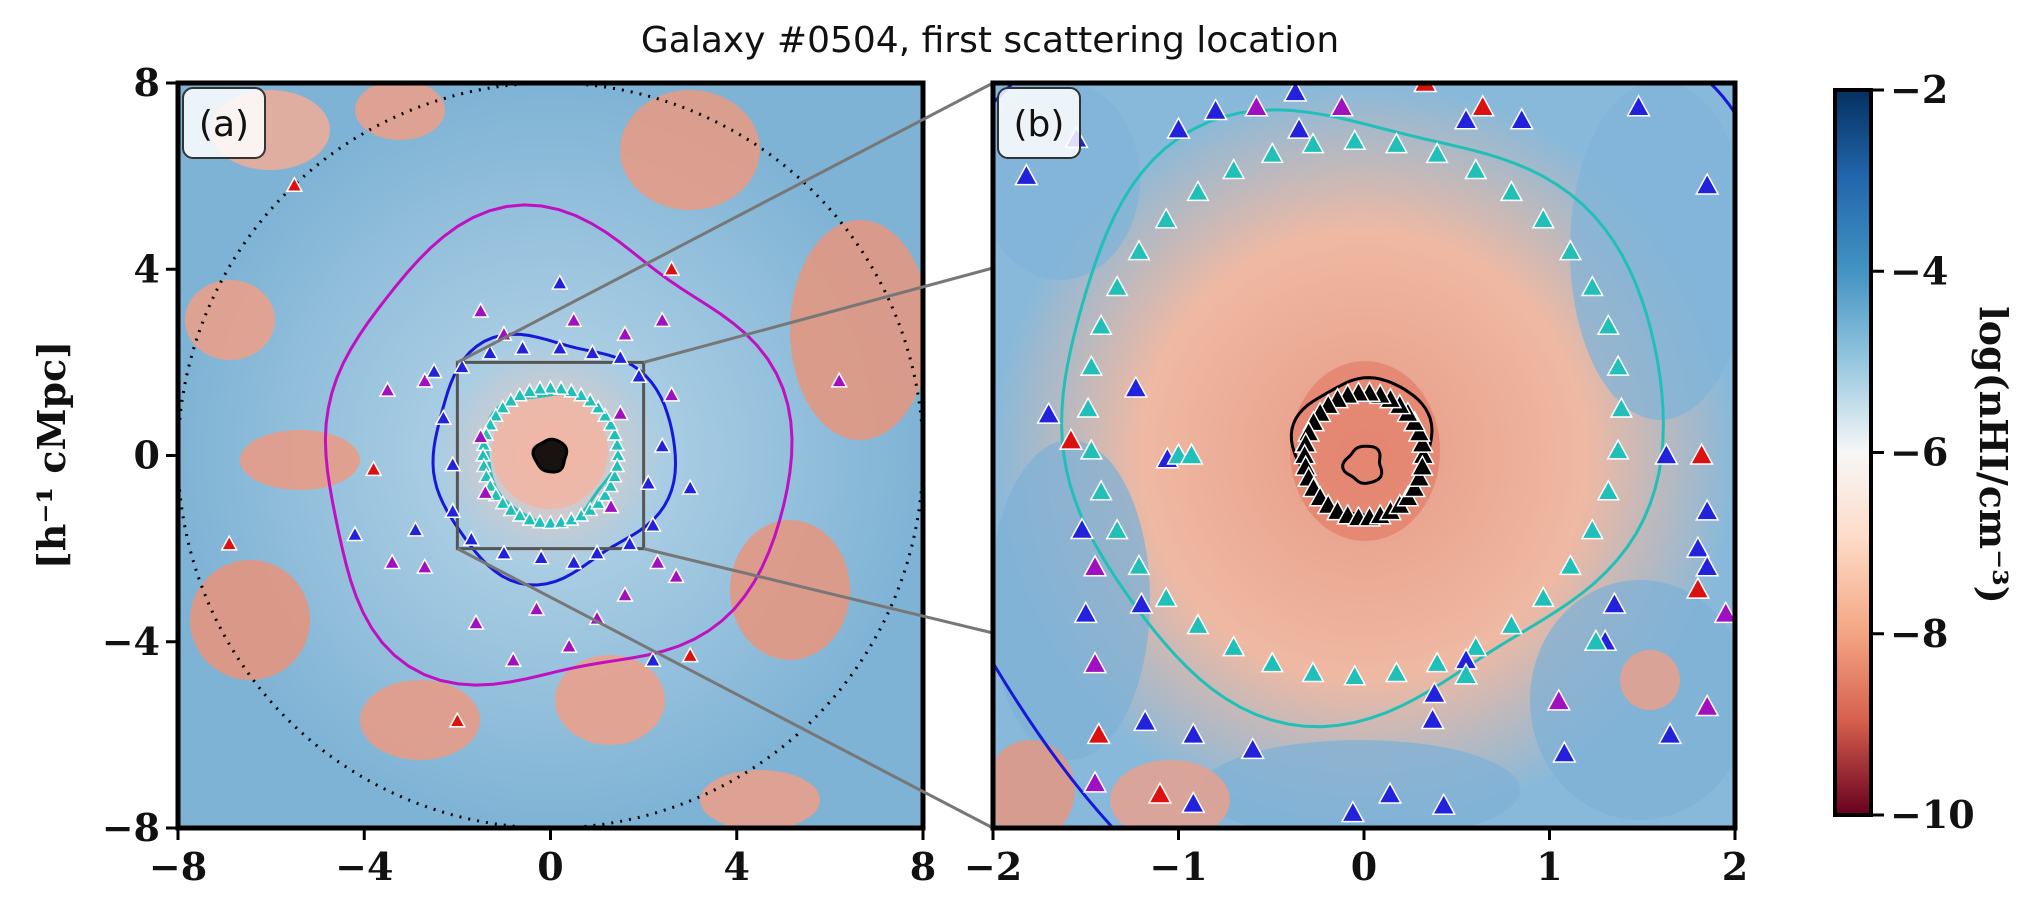 This screenshot has width=2035, height=909. Describe the element at coordinates (1932, 814) in the screenshot. I see `colorbar-tick-label: −10` at that location.